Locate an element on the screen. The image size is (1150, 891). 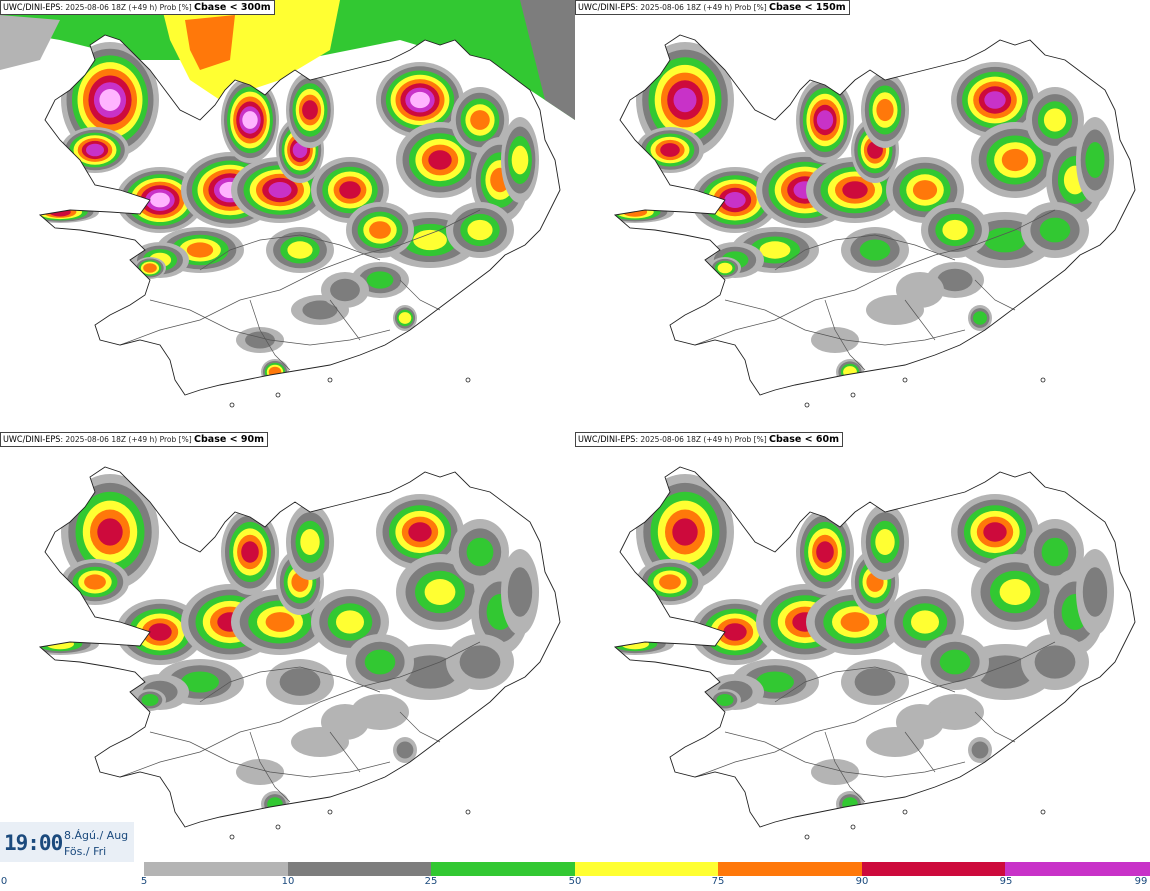
threshold-label: Cbase < 300m is located at coordinates (232, 7).